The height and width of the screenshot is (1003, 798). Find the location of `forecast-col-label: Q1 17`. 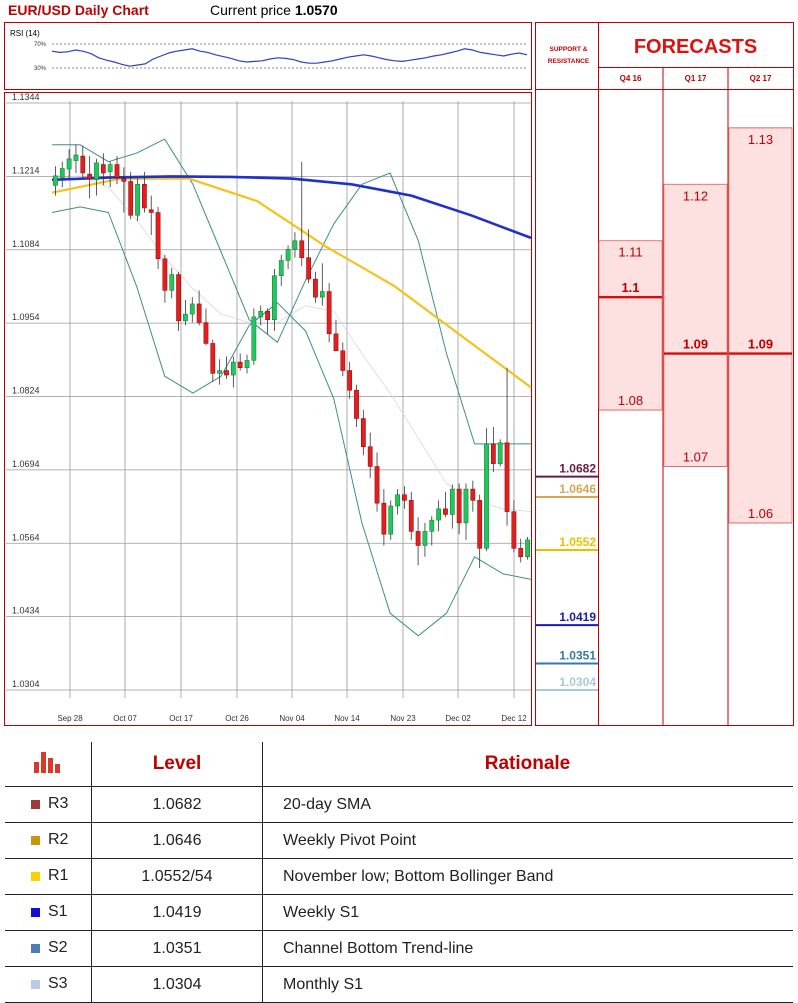

forecast-col-label: Q1 17 is located at coordinates (696, 78).